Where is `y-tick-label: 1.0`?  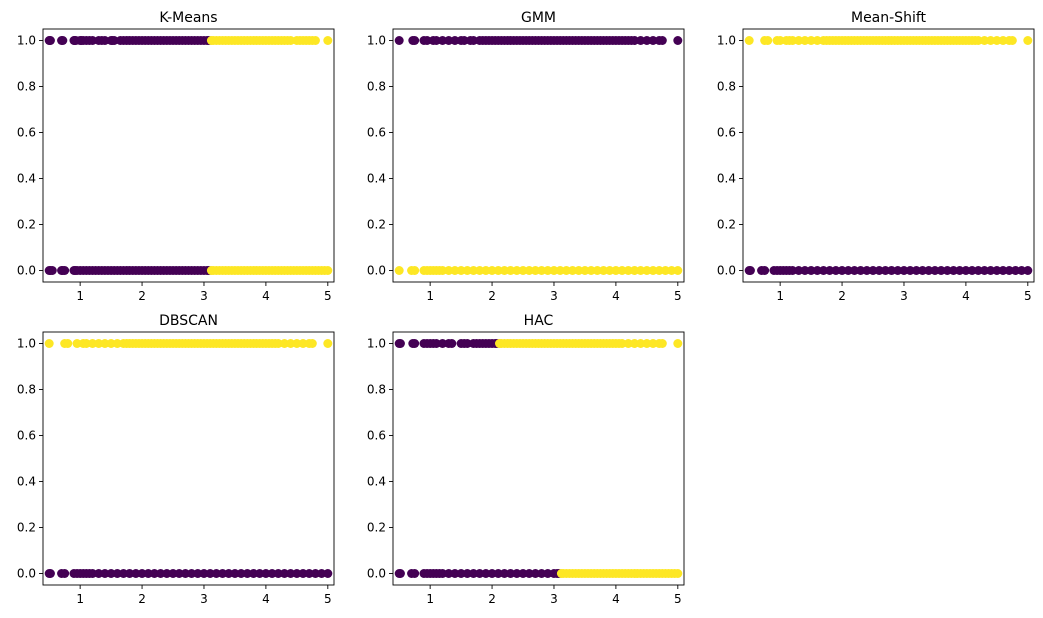
y-tick-label: 1.0 is located at coordinates (376, 344).